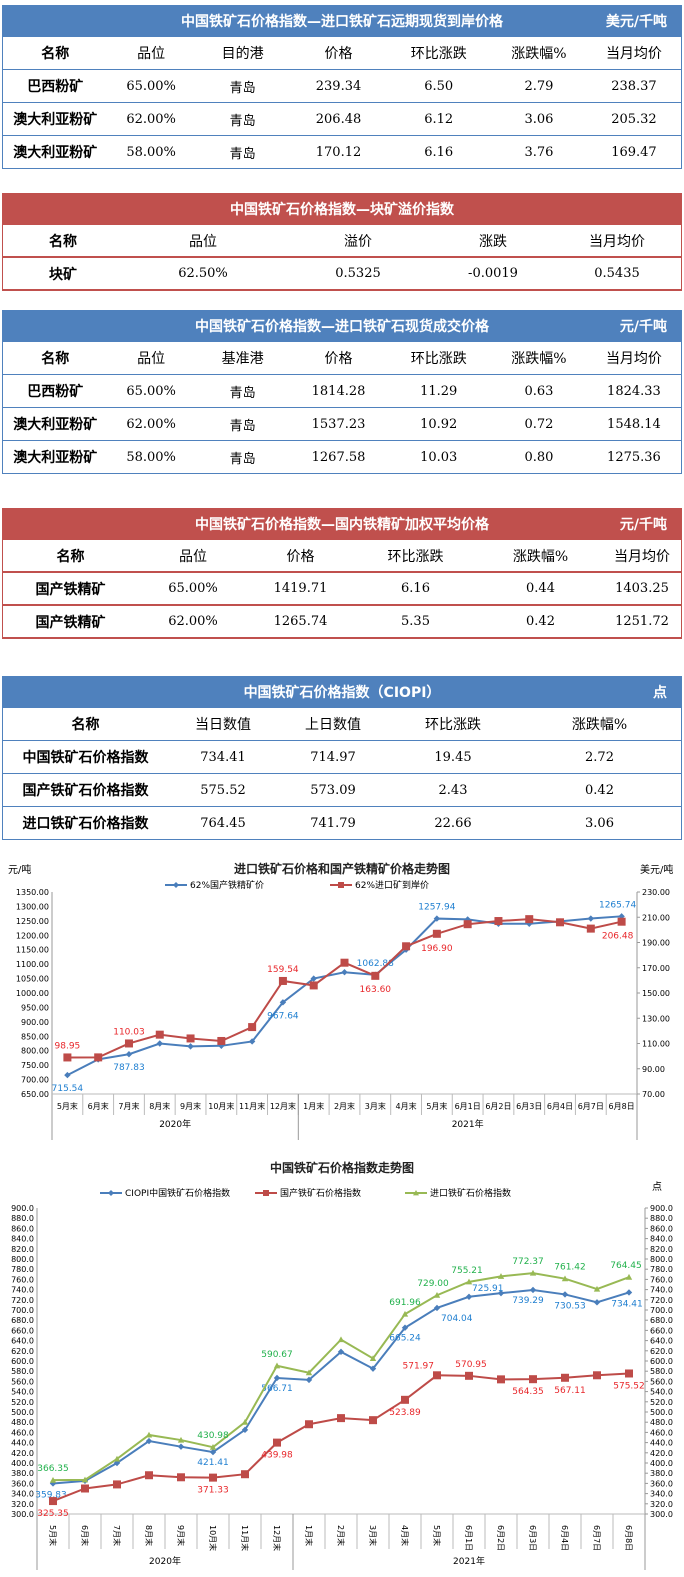 The height and width of the screenshot is (1577, 684). Describe the element at coordinates (453, 757) in the screenshot. I see `table-cell: 19.45` at that location.